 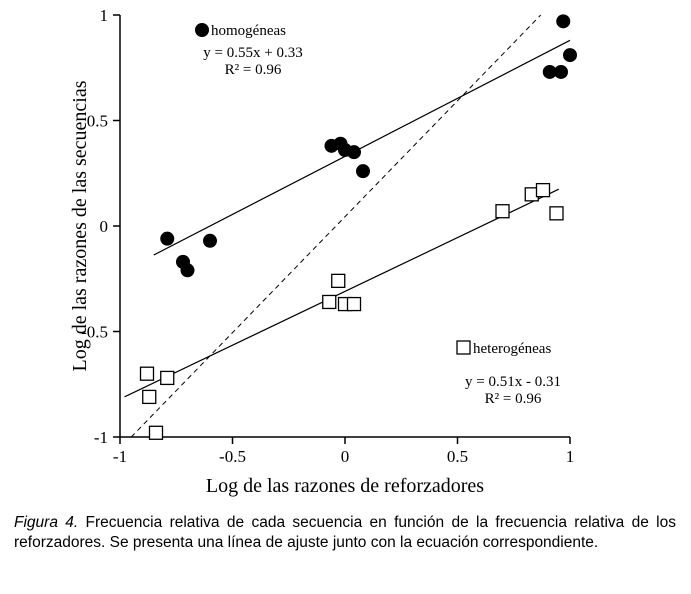 I want to click on r2-heterogeneas: R² = 0.96, so click(x=513, y=399).